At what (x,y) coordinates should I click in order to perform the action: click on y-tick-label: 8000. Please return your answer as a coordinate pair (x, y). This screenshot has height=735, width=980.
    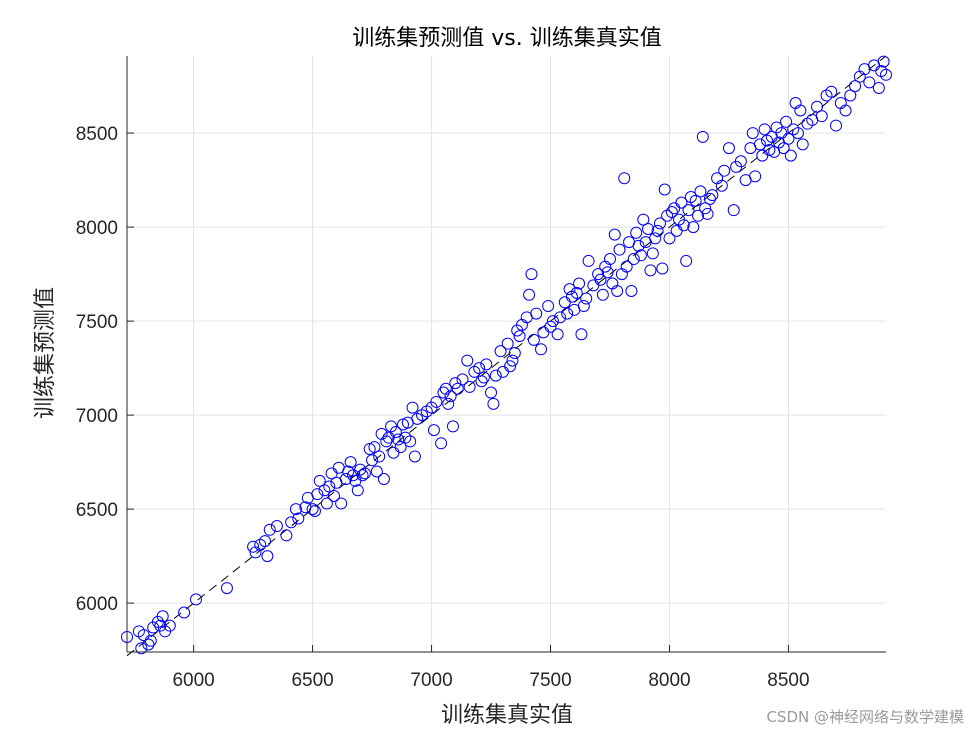
    Looking at the image, I should click on (97, 228).